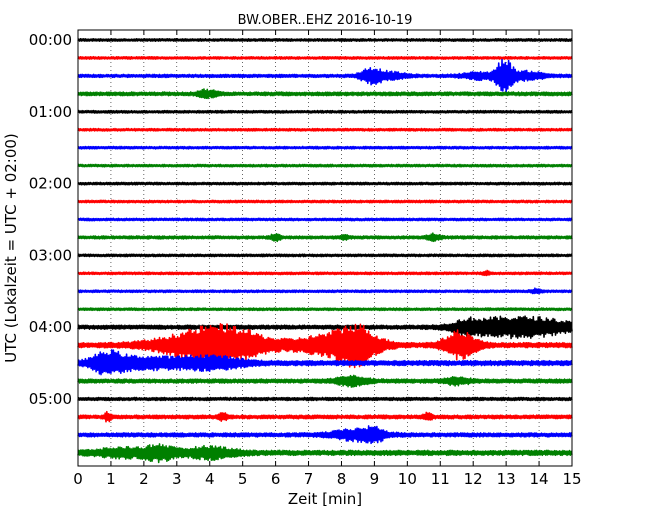 Image resolution: width=650 pixels, height=520 pixels. I want to click on x-tick-label: 15, so click(571, 479).